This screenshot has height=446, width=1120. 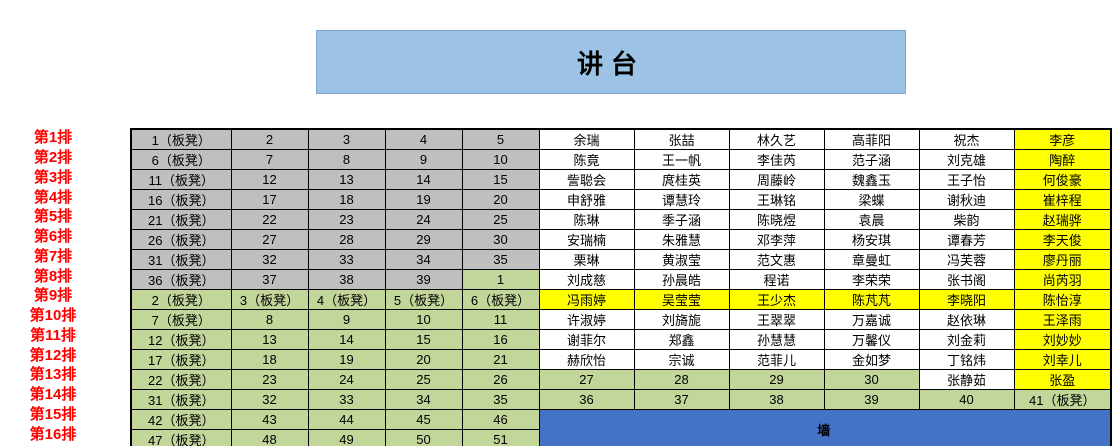 What do you see at coordinates (681, 399) in the screenshot?
I see `seat-cell: 37` at bounding box center [681, 399].